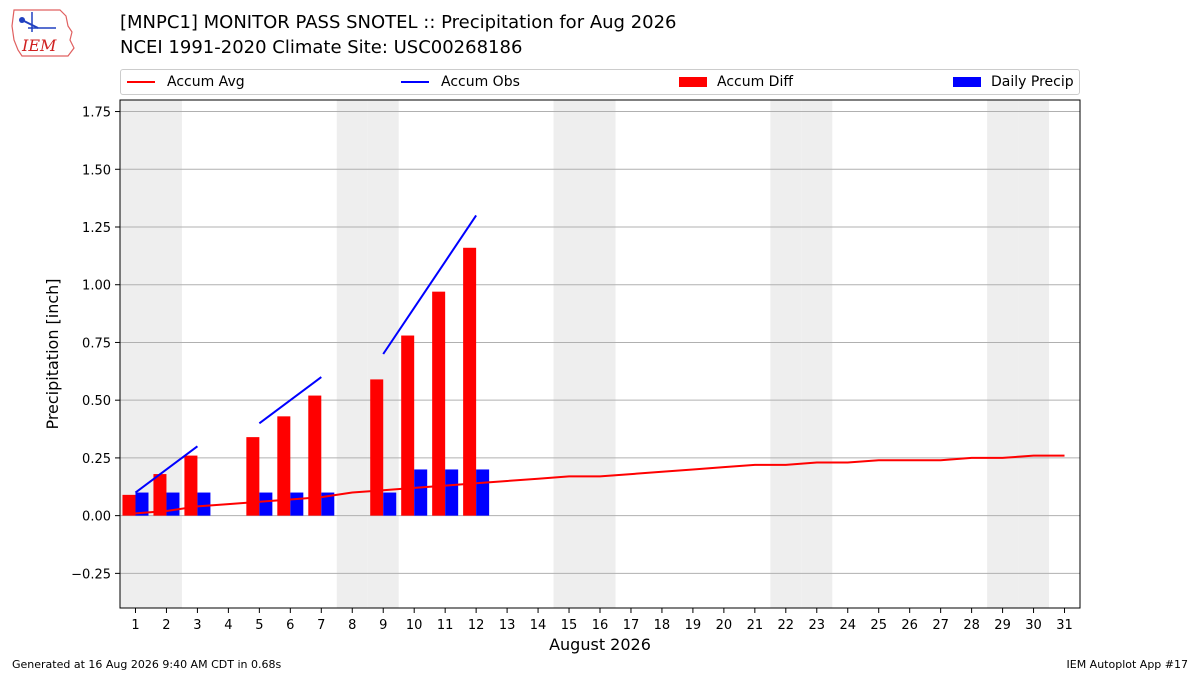 This screenshot has height=675, width=1200. What do you see at coordinates (967, 82) in the screenshot?
I see `legend-swatch-daily-precip` at bounding box center [967, 82].